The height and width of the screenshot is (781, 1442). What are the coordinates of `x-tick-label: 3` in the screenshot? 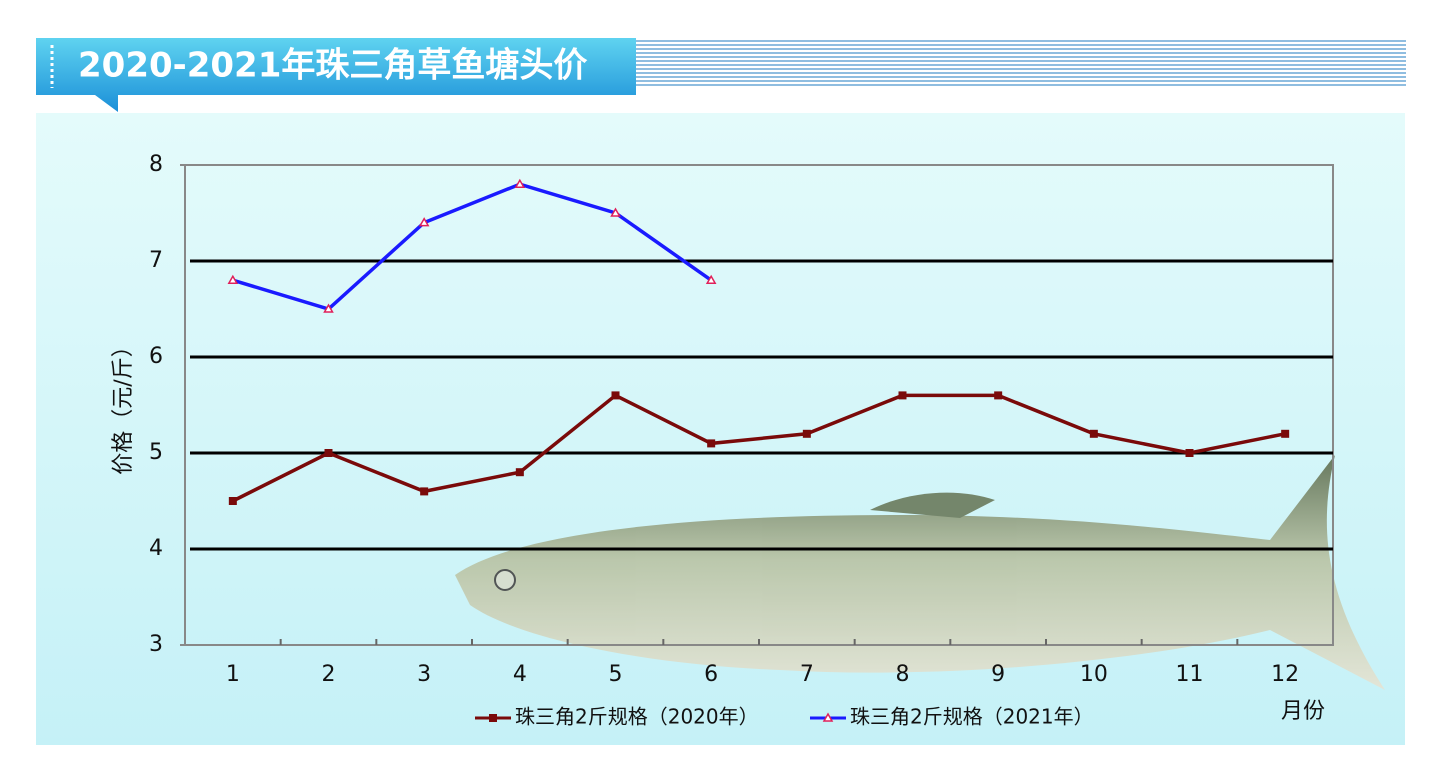 It's located at (424, 674).